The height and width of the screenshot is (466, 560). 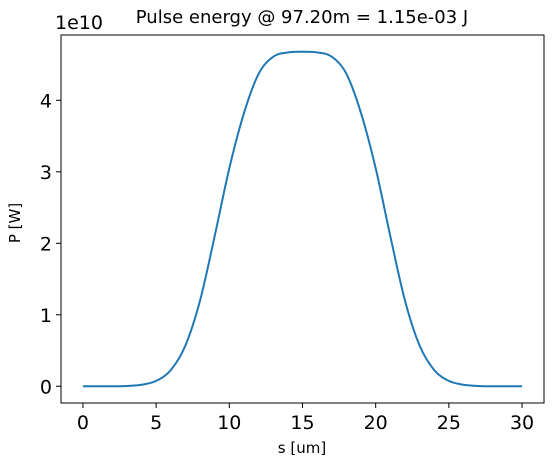 I want to click on y-offset-label: 1e10, so click(x=79, y=23).